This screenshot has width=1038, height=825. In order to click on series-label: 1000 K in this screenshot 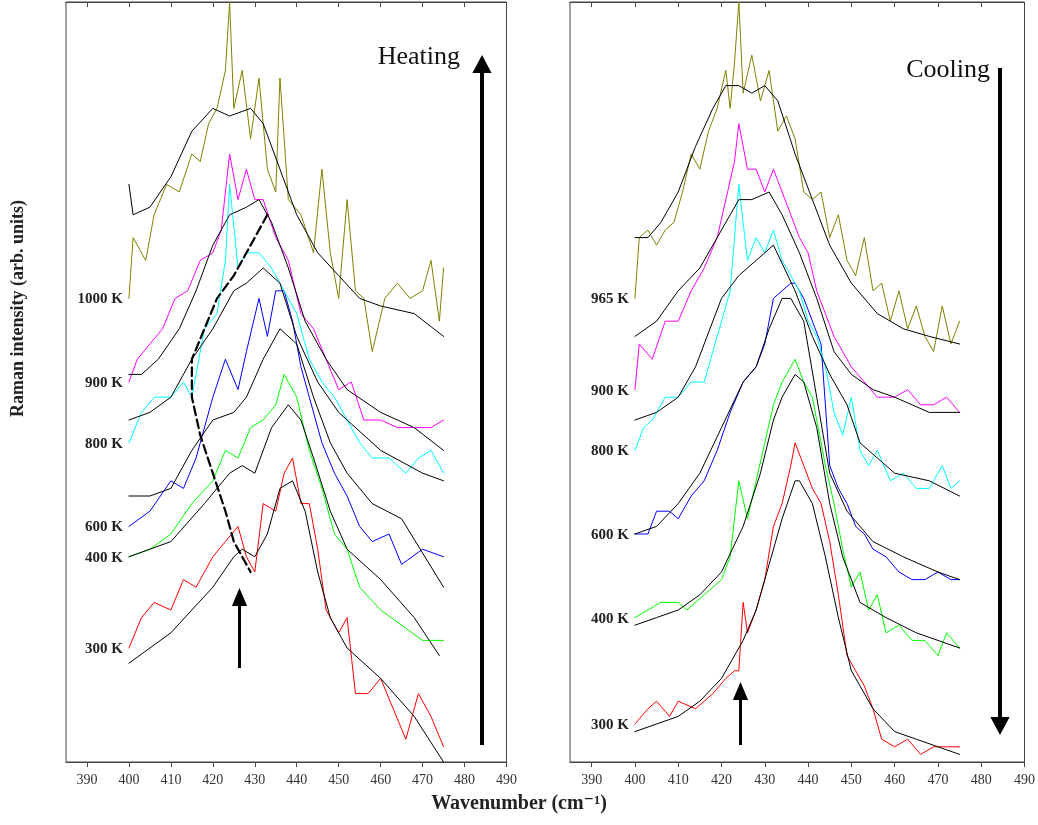, I will do `click(100, 298)`.